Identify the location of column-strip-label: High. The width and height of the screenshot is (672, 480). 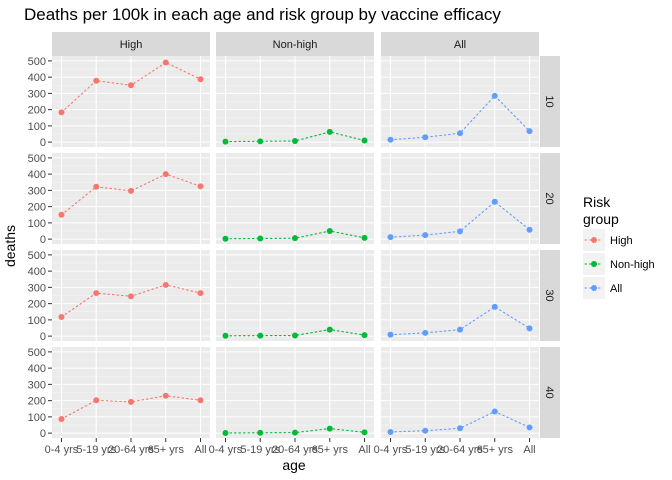
(131, 45).